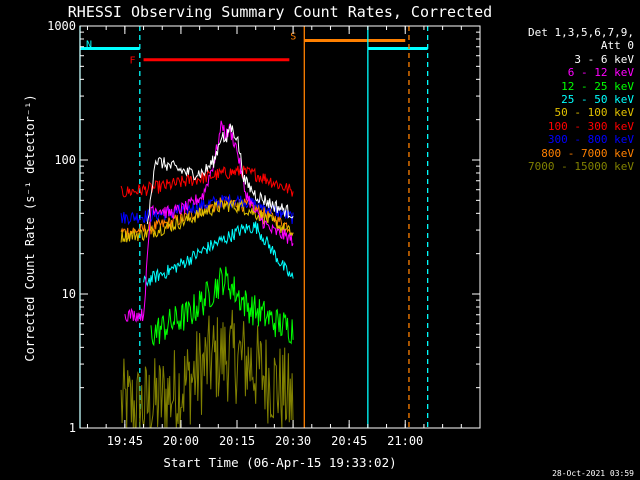 The width and height of the screenshot is (640, 480). I want to click on legend-entry-0: 3 - 6 keV, so click(604, 59).